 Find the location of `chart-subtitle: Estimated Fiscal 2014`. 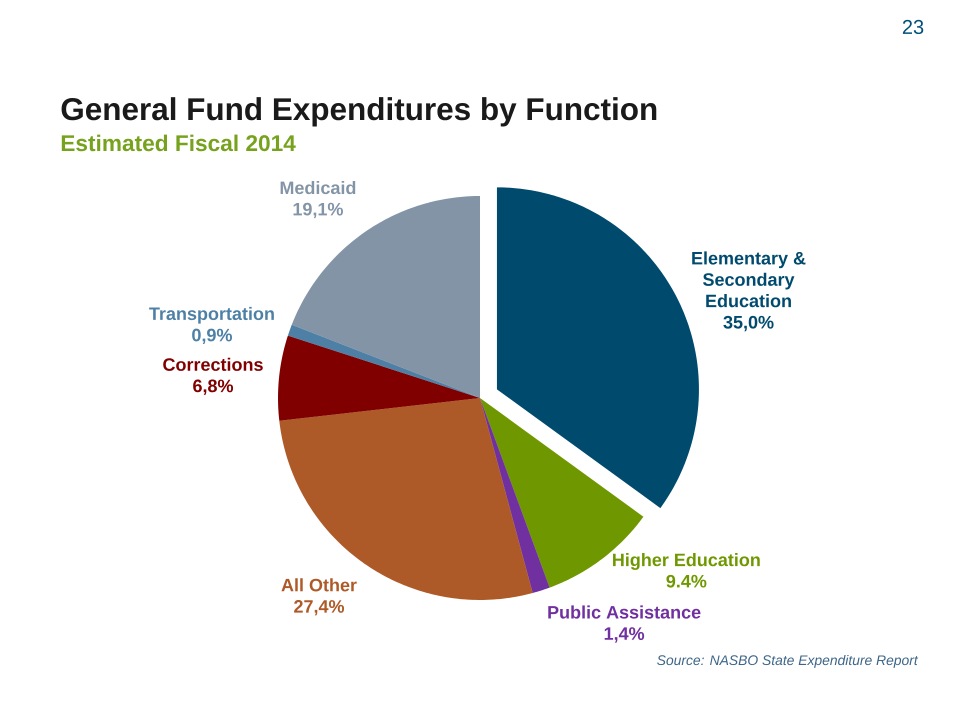

chart-subtitle: Estimated Fiscal 2014 is located at coordinates (179, 143).